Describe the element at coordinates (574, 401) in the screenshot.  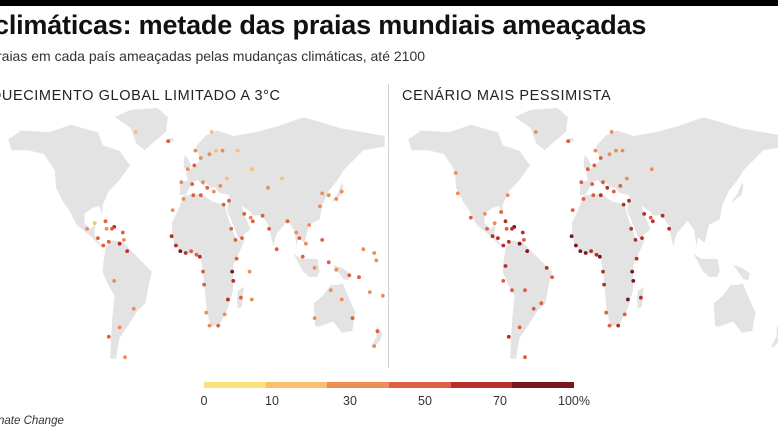
I see `legend-tick-label: 100%` at that location.